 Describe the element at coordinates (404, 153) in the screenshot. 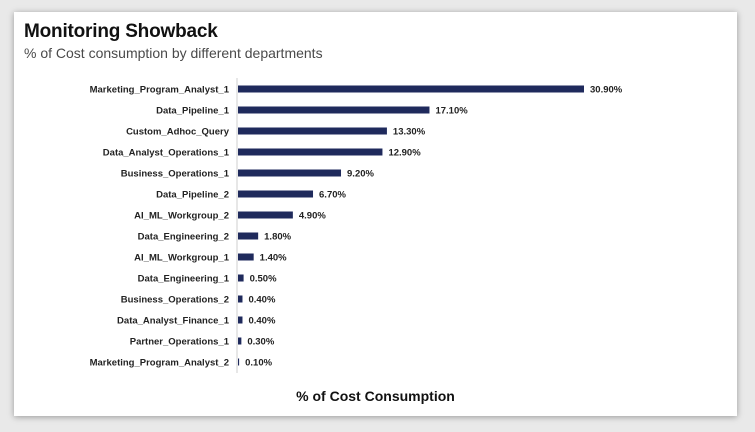

I see `data-label: 12.90%` at that location.